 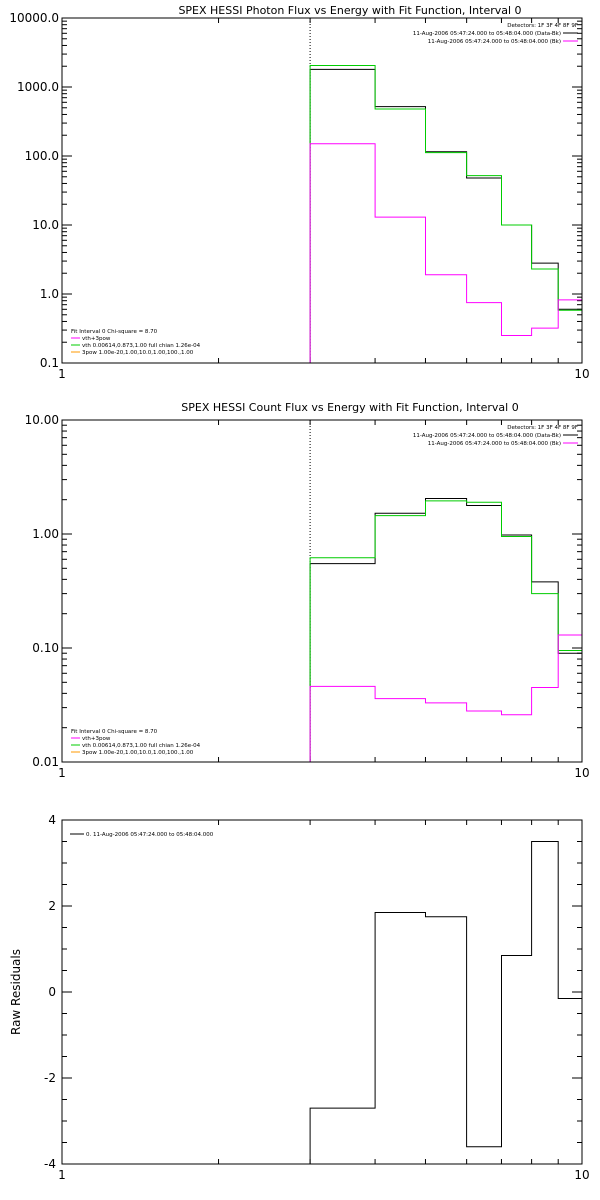 What do you see at coordinates (138, 353) in the screenshot?
I see `photon-3pow-label: 3pow 1.00e-20,1.00,10.0,1.00,100.,1.00` at bounding box center [138, 353].